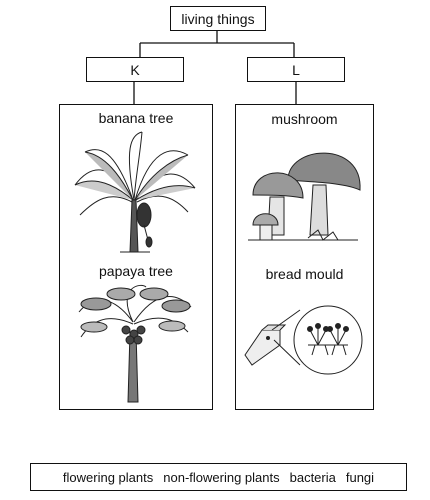 The height and width of the screenshot is (500, 430). What do you see at coordinates (135, 192) in the screenshot?
I see `banana-tree-image` at bounding box center [135, 192].